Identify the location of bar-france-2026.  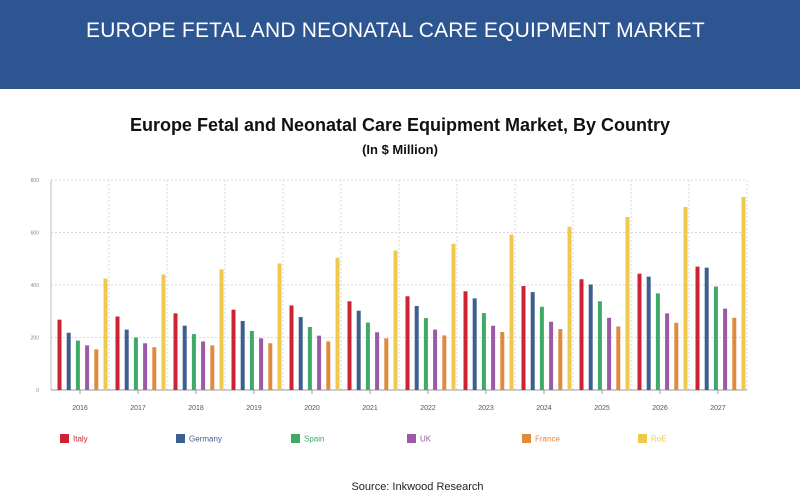
(676, 356).